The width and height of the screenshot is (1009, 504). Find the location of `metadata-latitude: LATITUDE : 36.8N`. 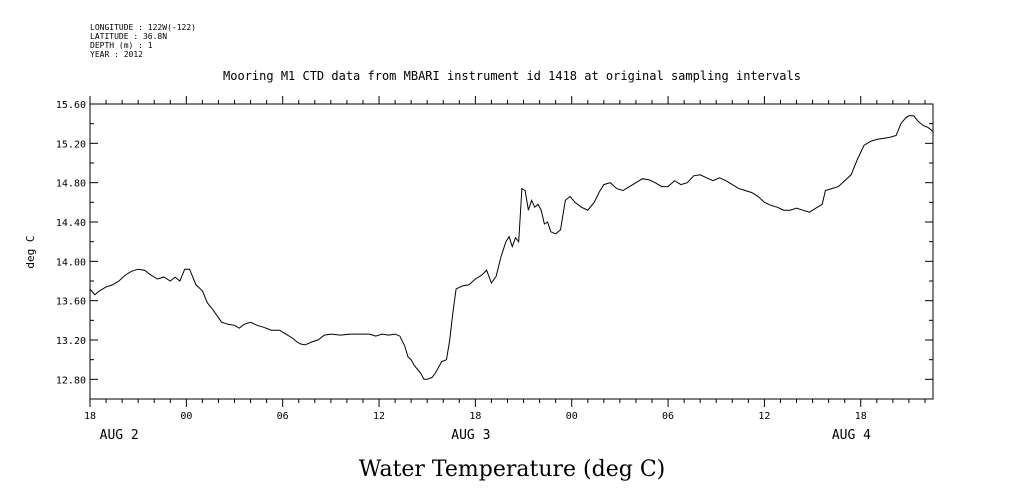

metadata-latitude: LATITUDE : 36.8N is located at coordinates (128, 36).